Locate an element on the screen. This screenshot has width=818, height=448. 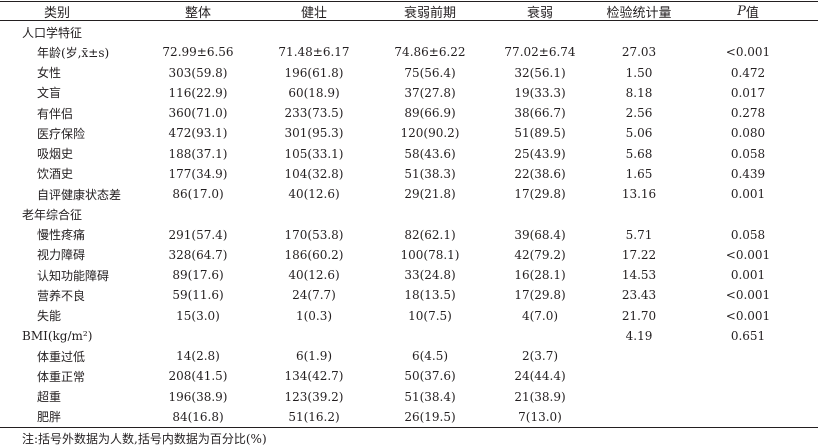
row-label: 超重 is located at coordinates (49, 397).